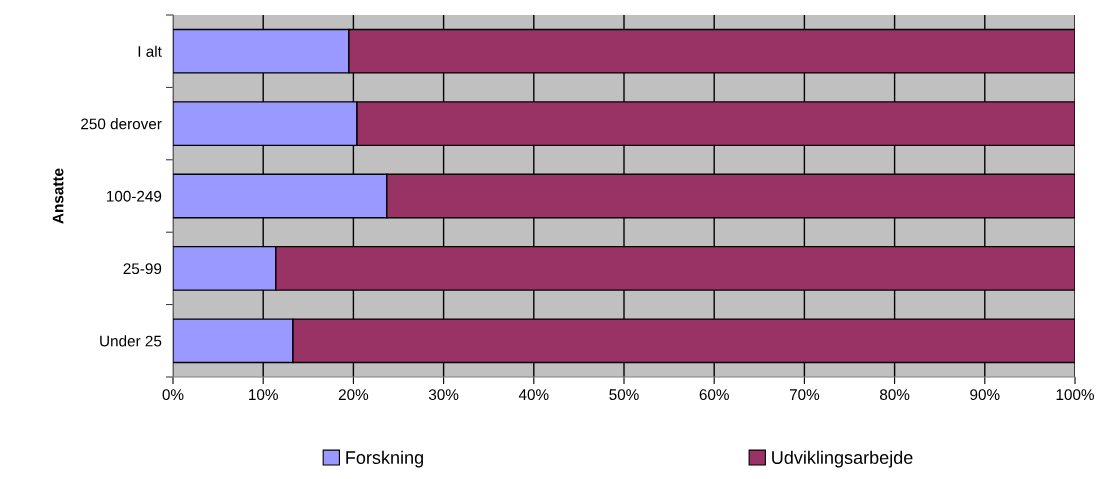  I want to click on x-tick-label: 80%, so click(894, 395).